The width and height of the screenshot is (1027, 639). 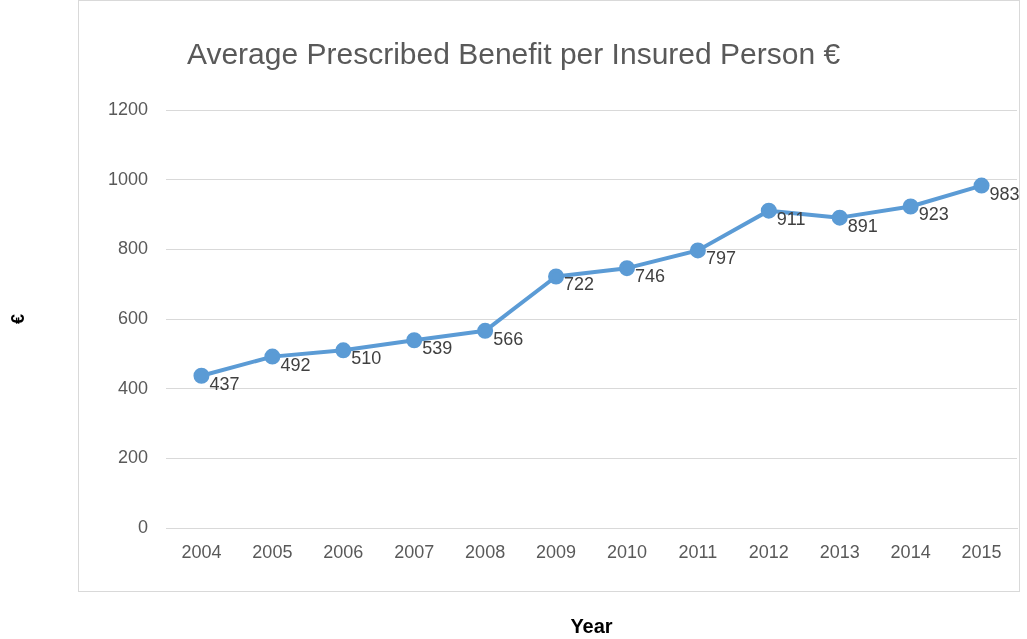 What do you see at coordinates (1004, 193) in the screenshot?
I see `data-label: 983` at bounding box center [1004, 193].